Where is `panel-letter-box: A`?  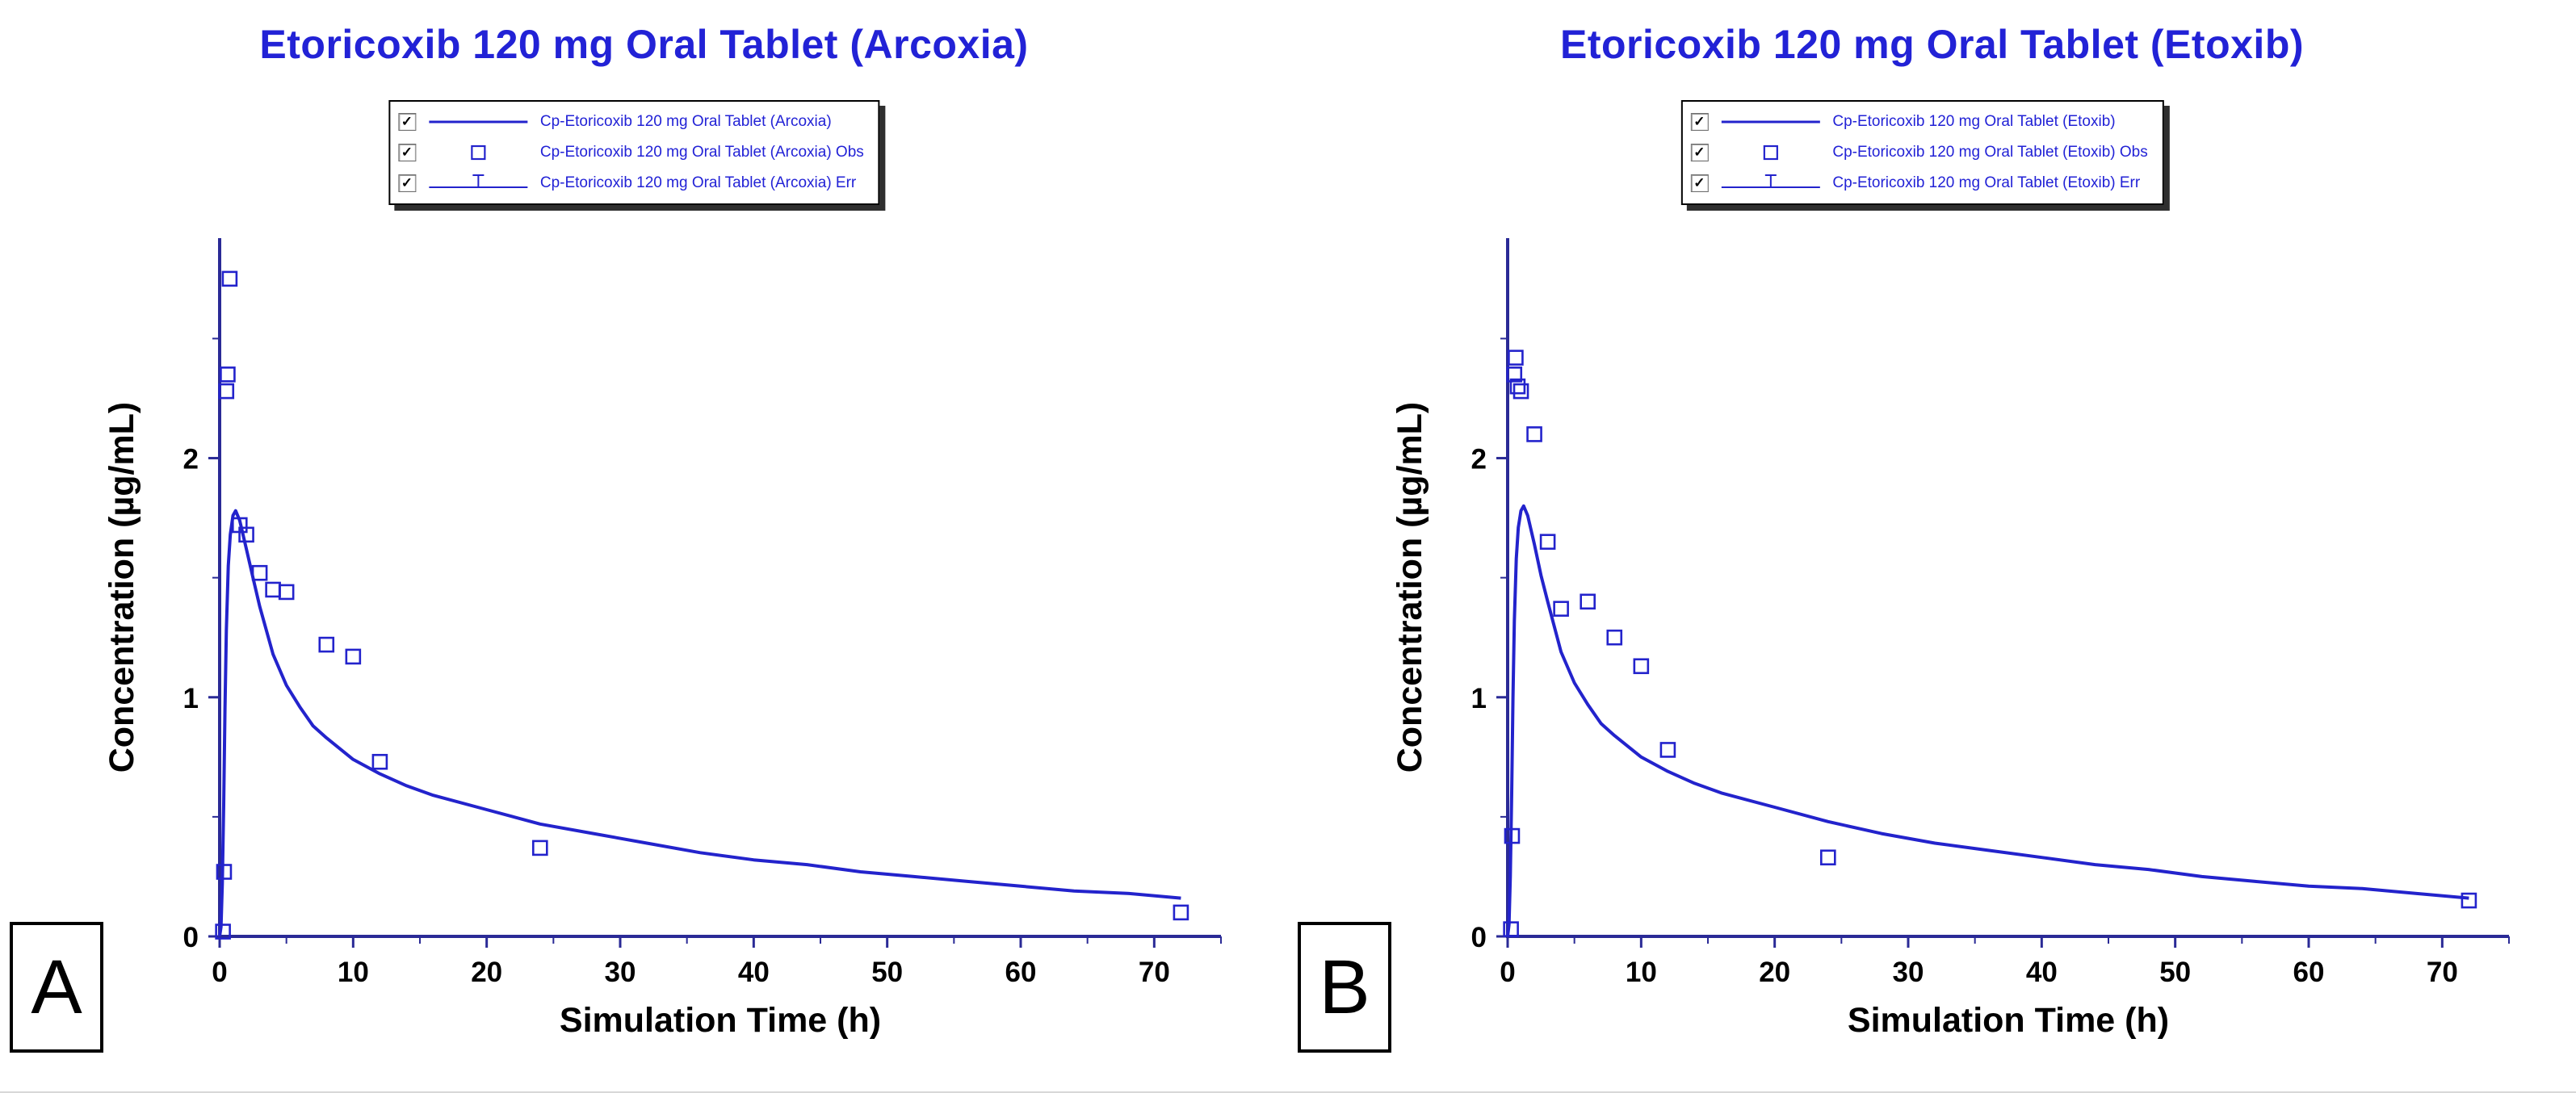
panel-letter-box: A is located at coordinates (57, 987).